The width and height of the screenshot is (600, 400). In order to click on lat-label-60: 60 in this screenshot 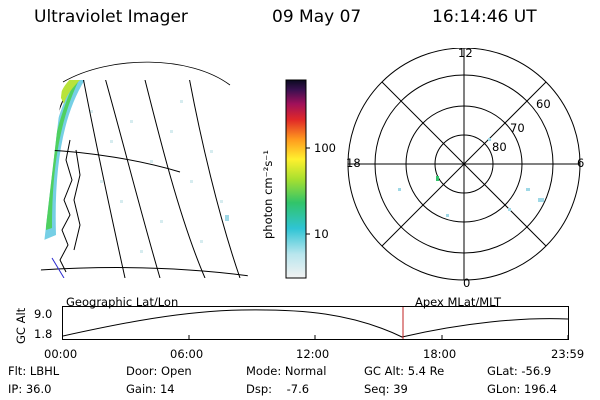, I will do `click(543, 104)`.